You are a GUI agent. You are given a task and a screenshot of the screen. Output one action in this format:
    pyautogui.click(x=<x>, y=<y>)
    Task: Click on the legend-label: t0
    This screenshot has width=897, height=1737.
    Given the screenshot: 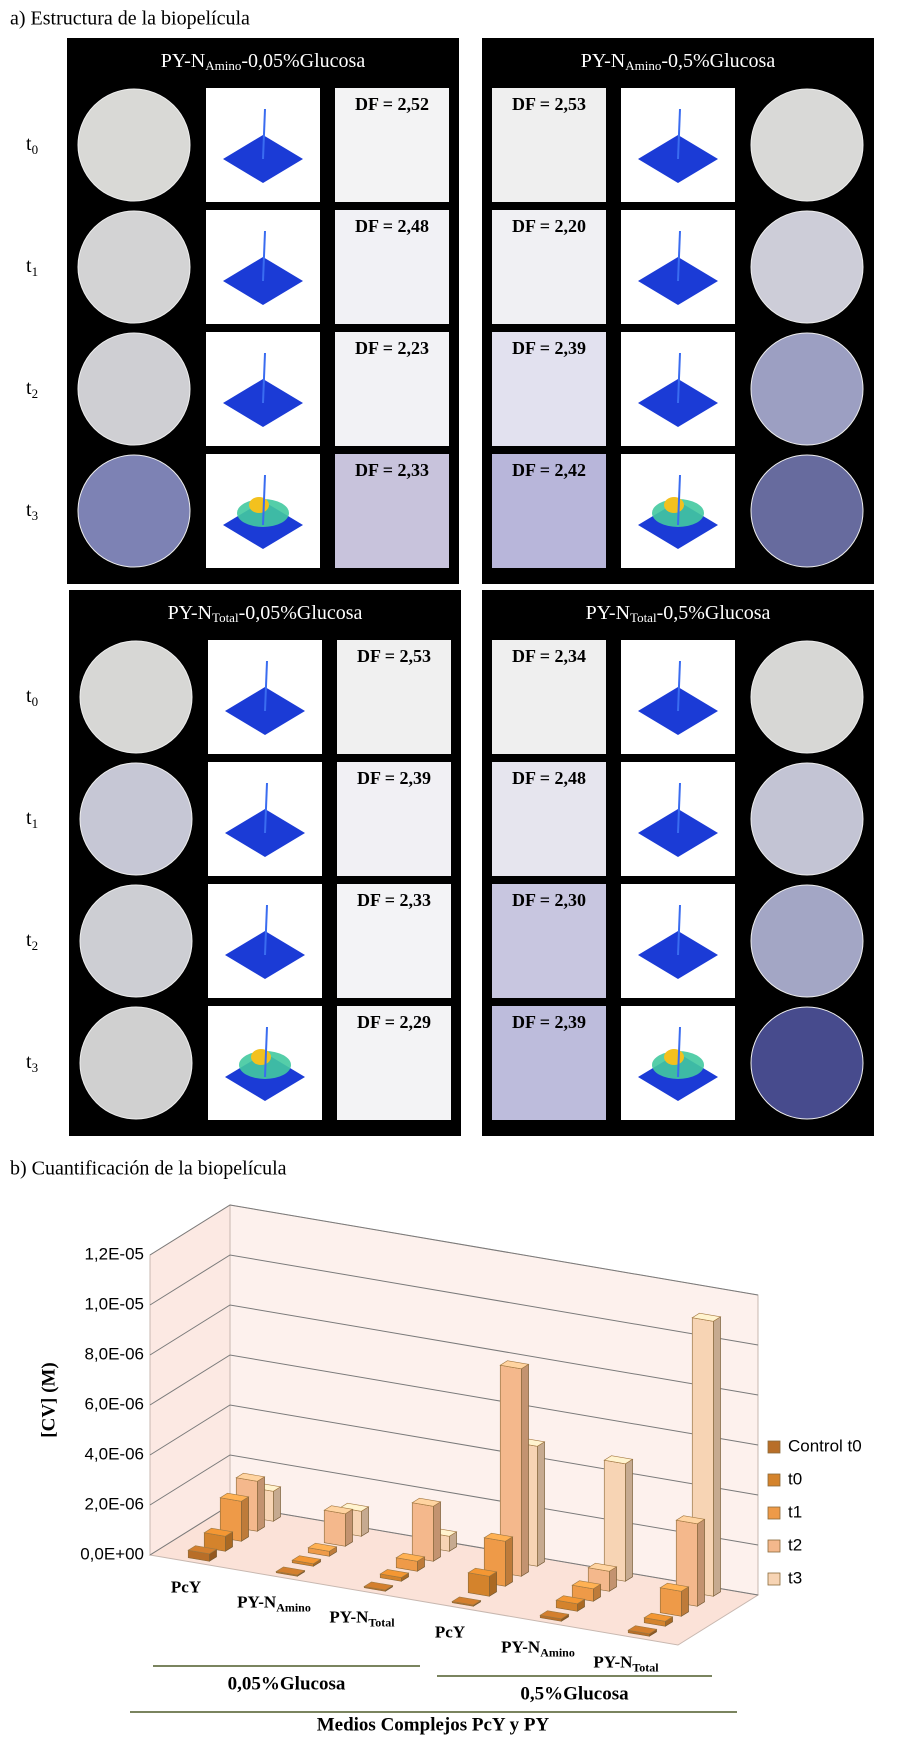 What is the action you would take?
    pyautogui.click(x=795, y=1478)
    